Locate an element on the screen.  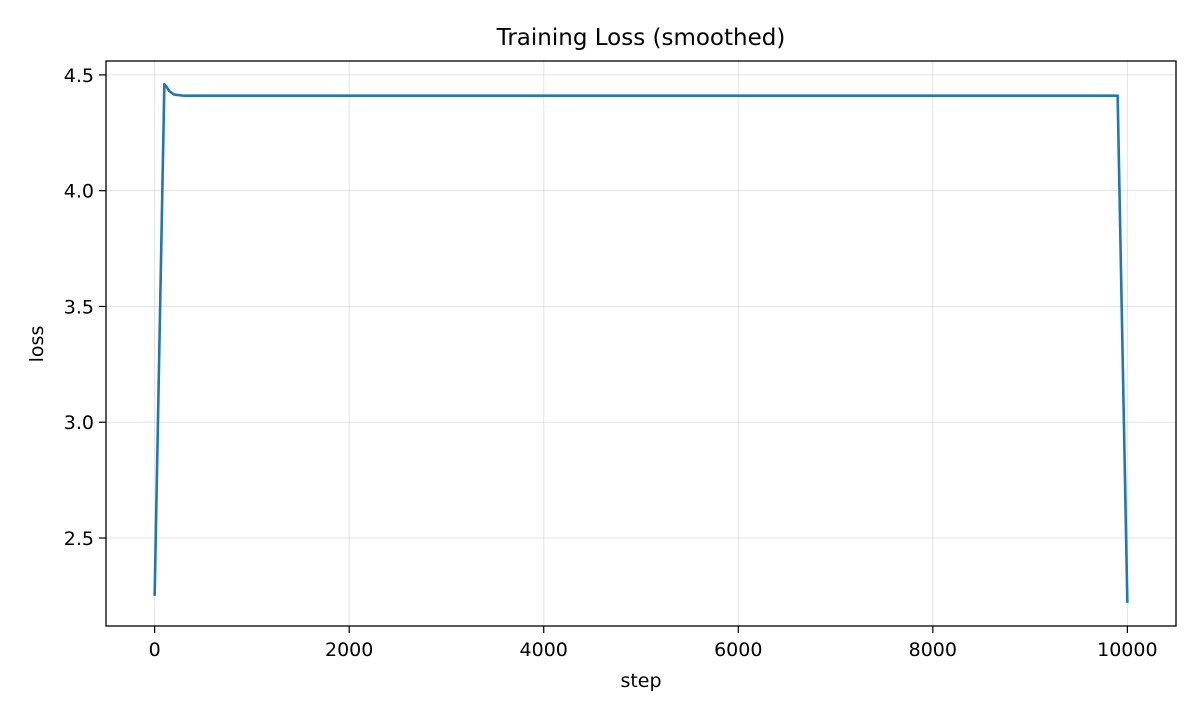
chart-title: Training Loss (smoothed) is located at coordinates (641, 38).